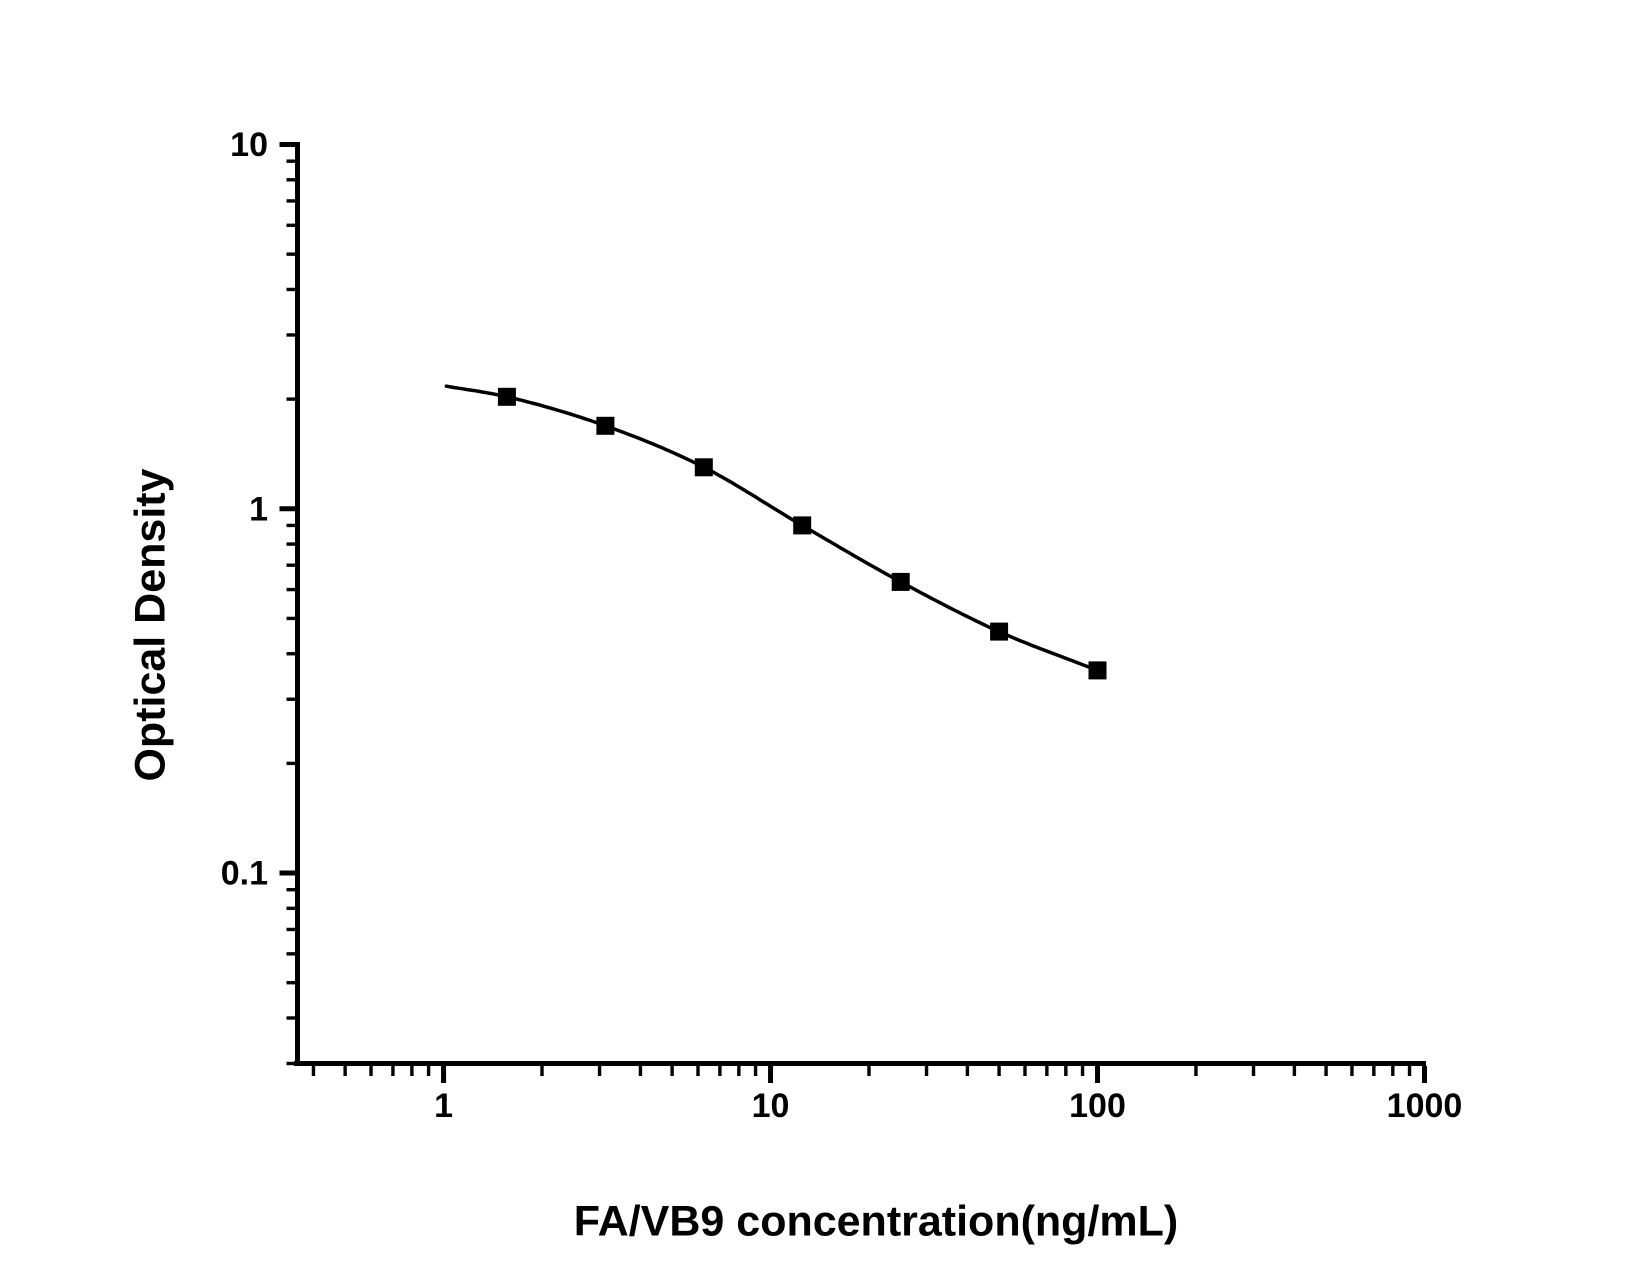 The image size is (1650, 1275). Describe the element at coordinates (443, 1106) in the screenshot. I see `x-tick-label: 1` at that location.